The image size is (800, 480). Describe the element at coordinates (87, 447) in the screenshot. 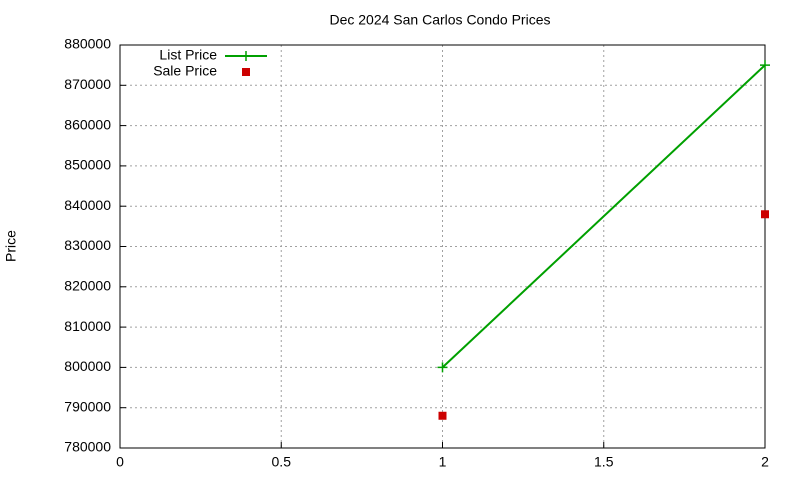

I see `y-tick-label: 780000` at that location.